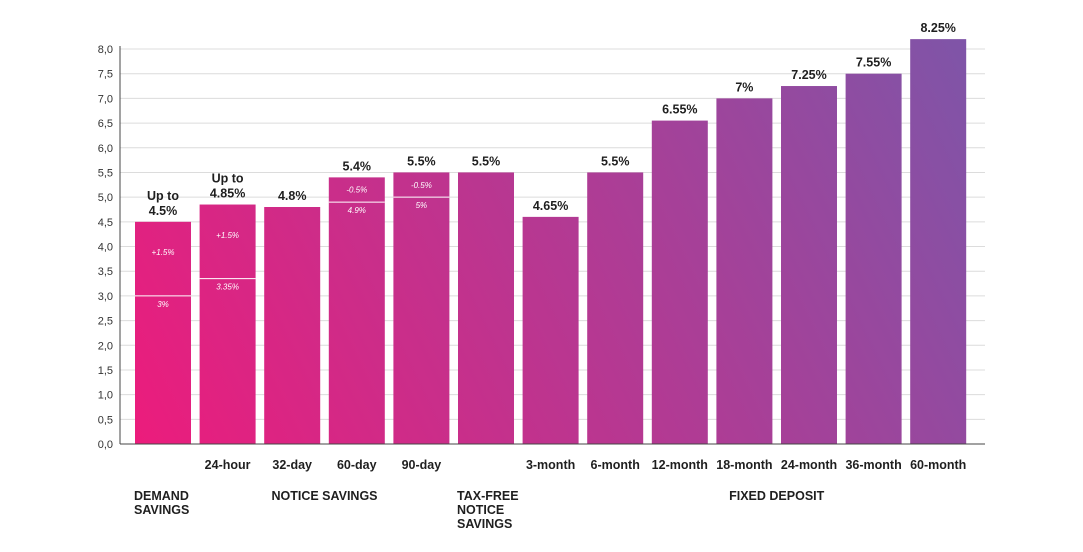  What do you see at coordinates (105, 99) in the screenshot?
I see `y-tick-label: 7,0` at bounding box center [105, 99].